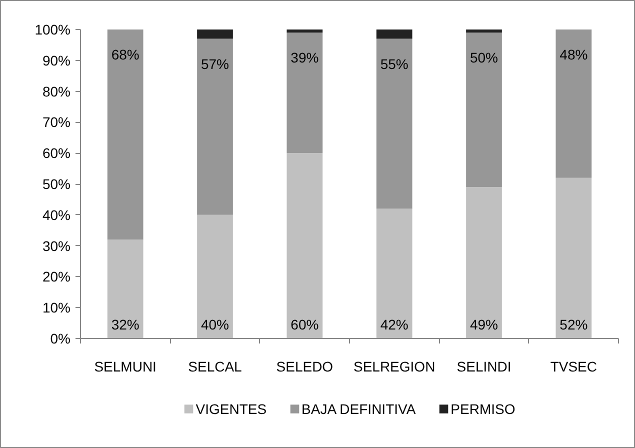 The height and width of the screenshot is (448, 635). What do you see at coordinates (231, 408) in the screenshot?
I see `legend-label: VIGENTES` at bounding box center [231, 408].